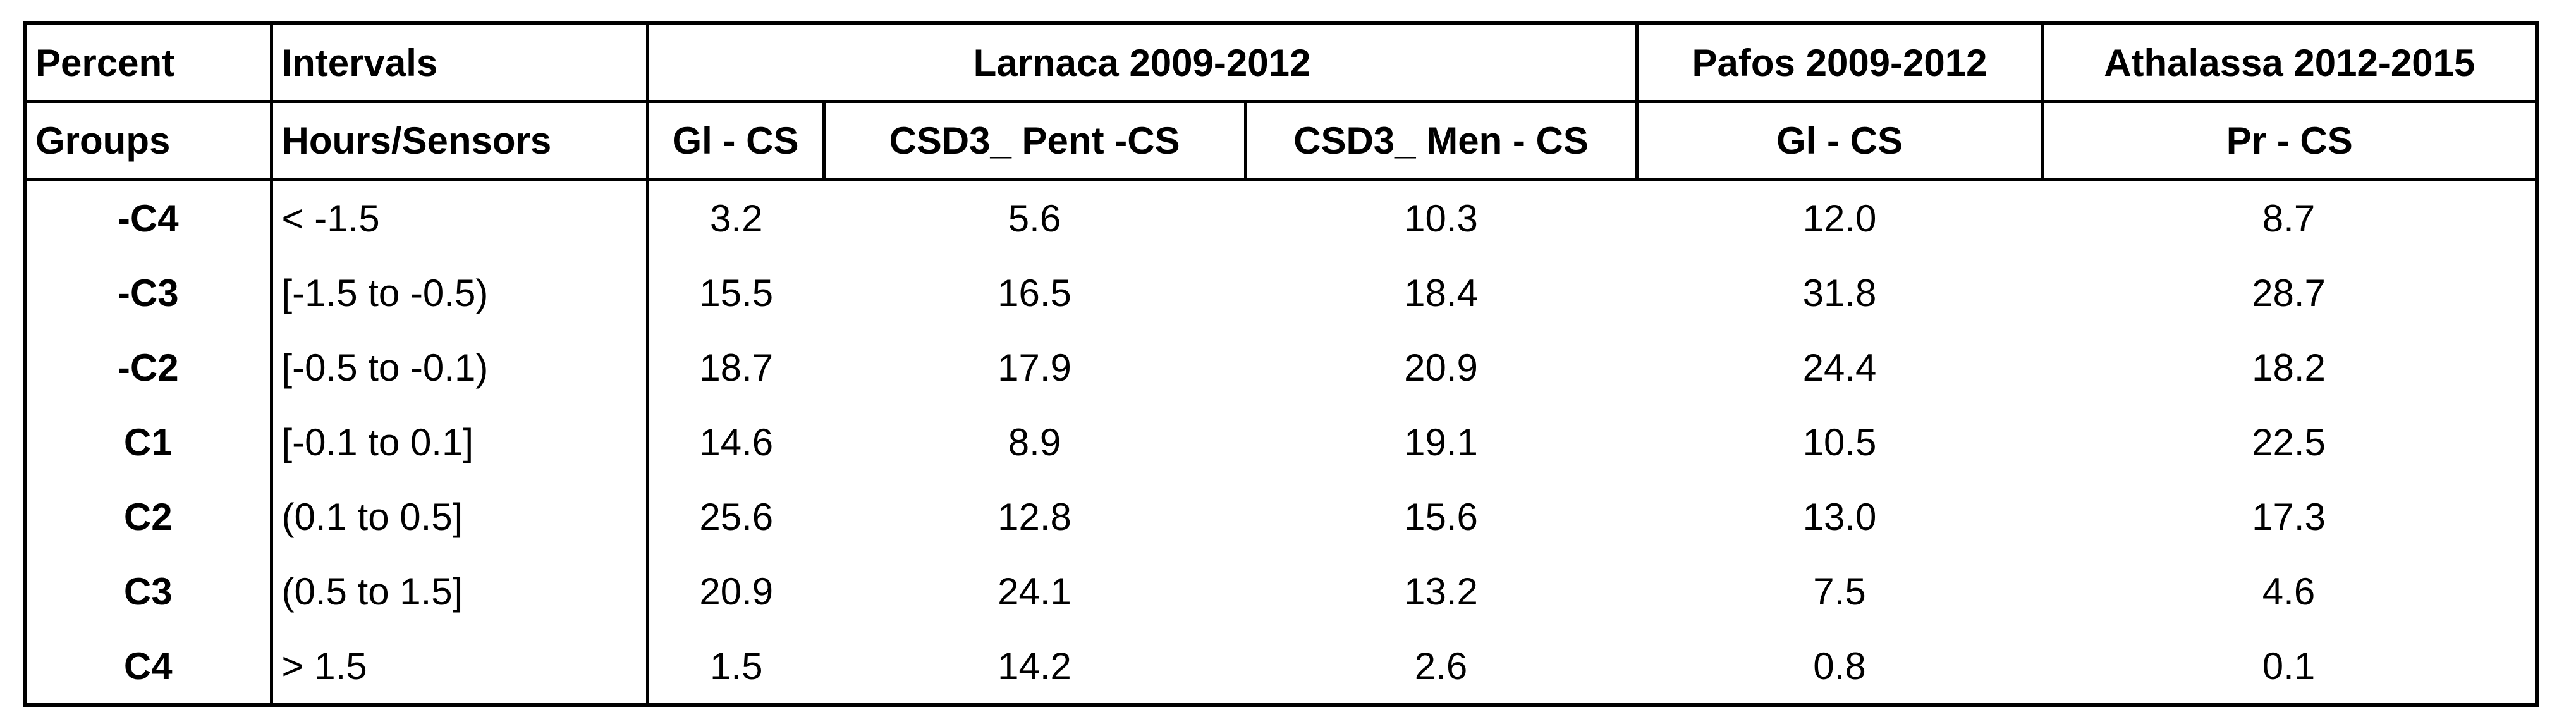 The width and height of the screenshot is (2576, 724). I want to click on table-cell: 22.5, so click(2289, 441).